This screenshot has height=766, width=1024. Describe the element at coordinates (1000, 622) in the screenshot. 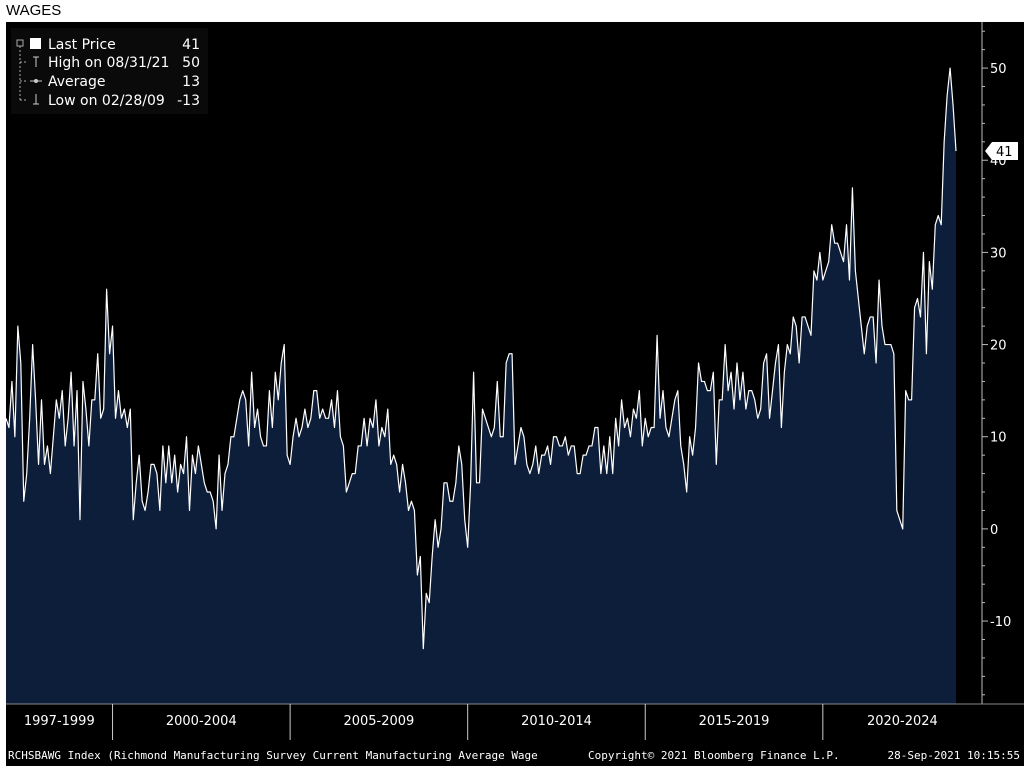

I see `y-tick-label: -10` at that location.